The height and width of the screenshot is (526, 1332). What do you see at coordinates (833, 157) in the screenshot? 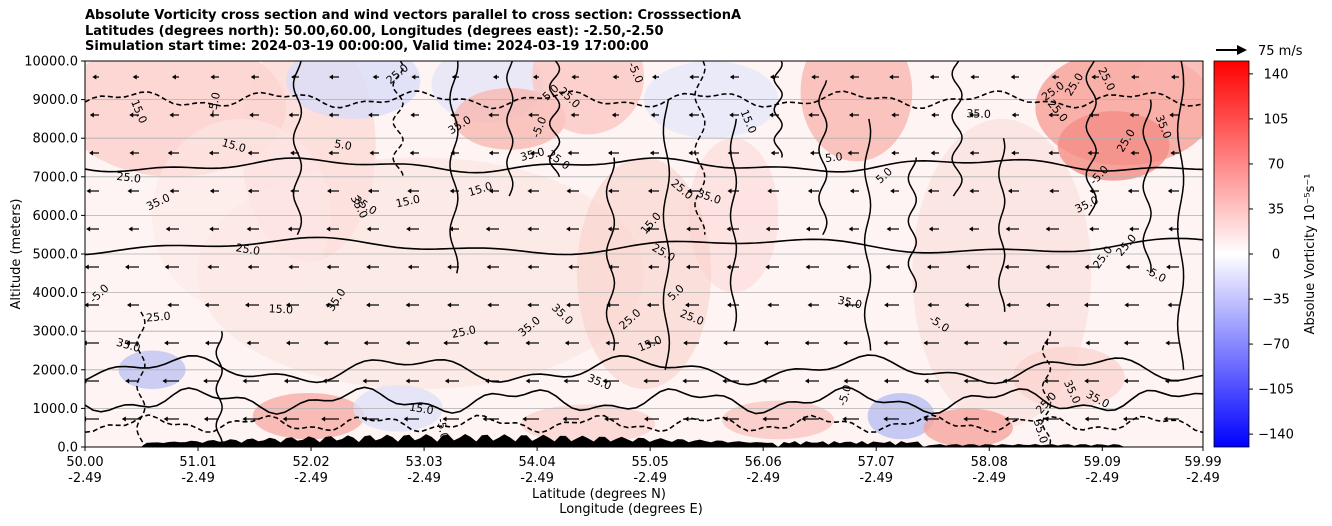
I see `contour-label: 5.0` at bounding box center [833, 157].